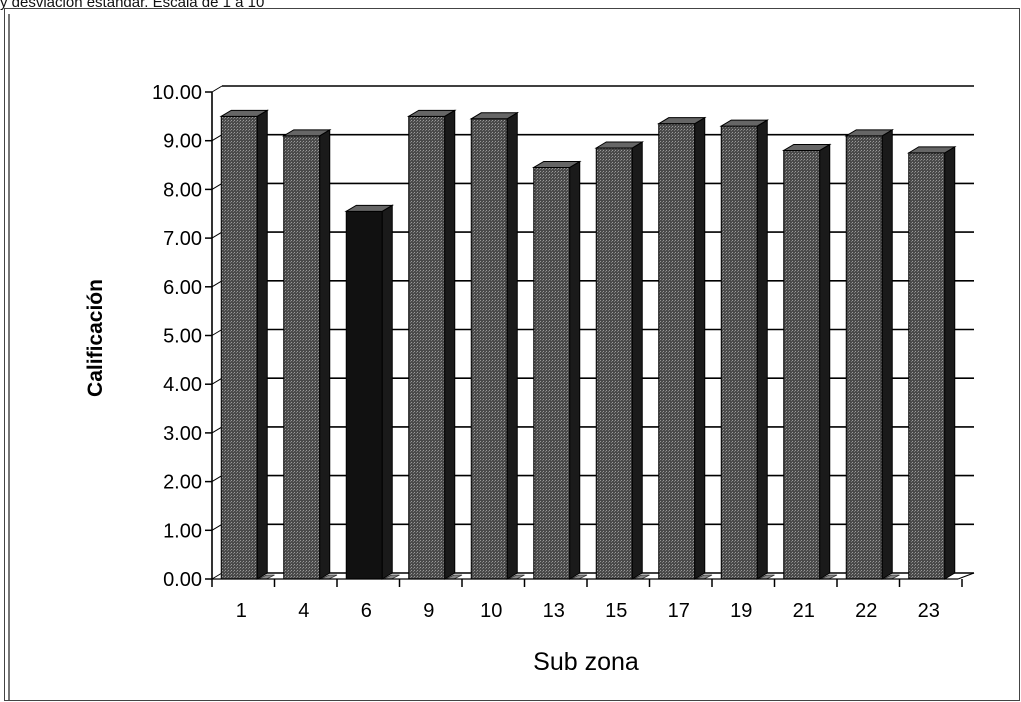 This screenshot has width=1021, height=702. Describe the element at coordinates (554, 611) in the screenshot. I see `x-tick-label: 13` at that location.